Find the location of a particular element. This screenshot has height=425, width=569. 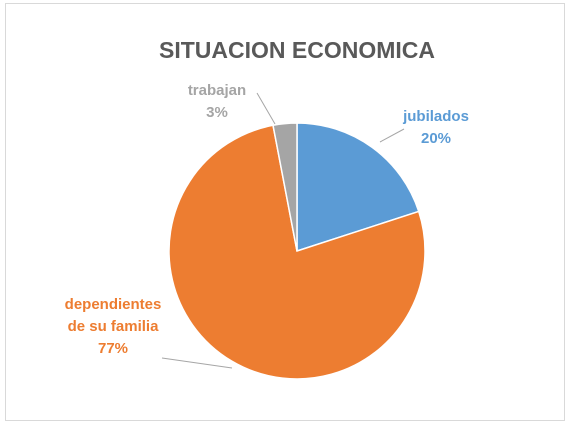

category-label: trabajan is located at coordinates (217, 90).